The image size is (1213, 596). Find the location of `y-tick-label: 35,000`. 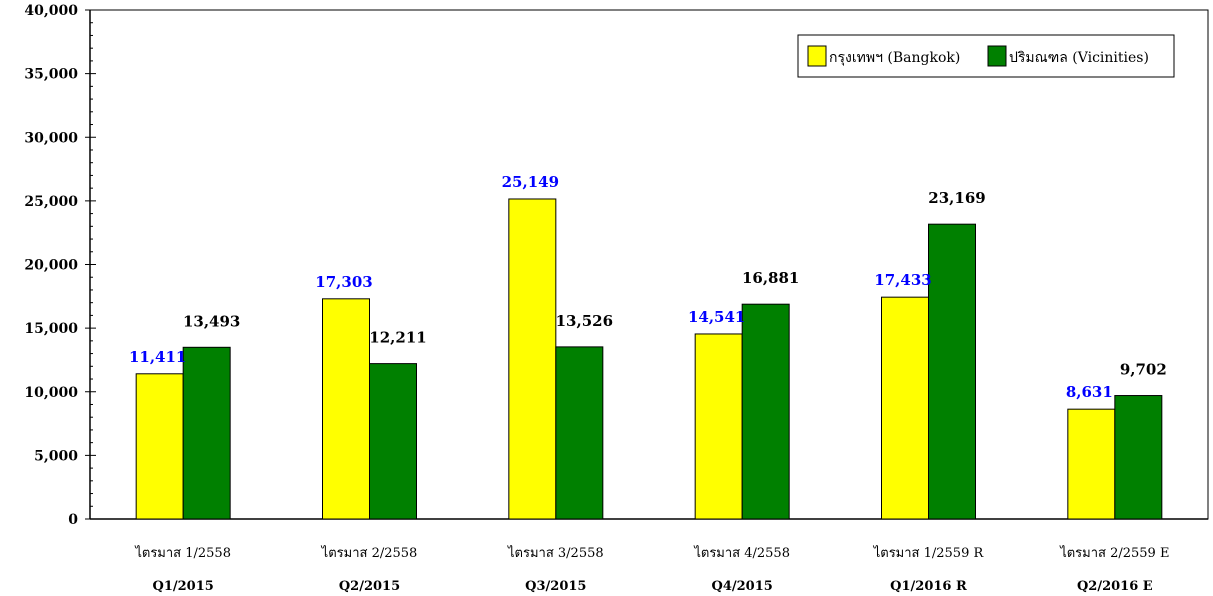

y-tick-label: 35,000 is located at coordinates (51, 75).